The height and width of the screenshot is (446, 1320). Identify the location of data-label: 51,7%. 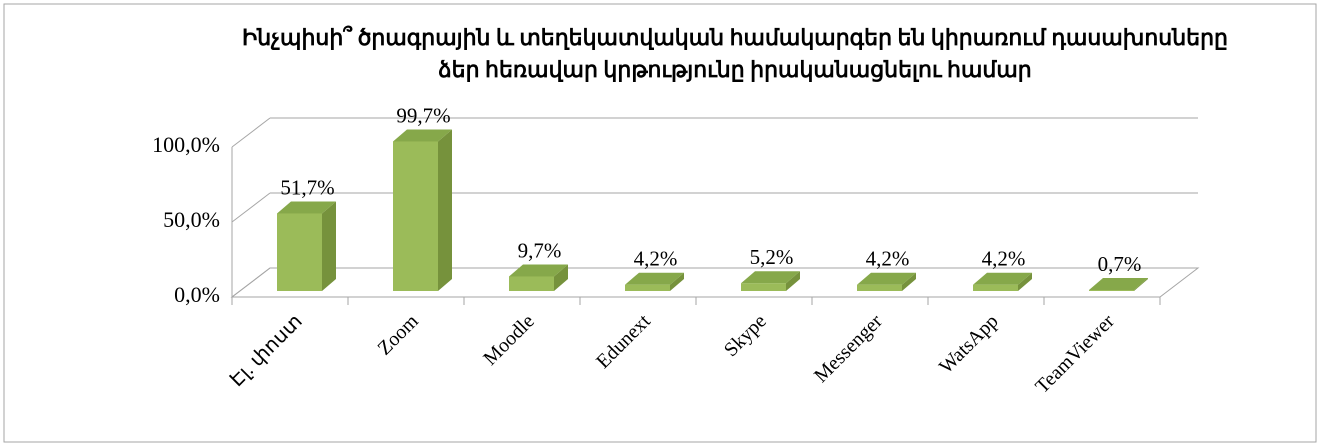
(307, 187).